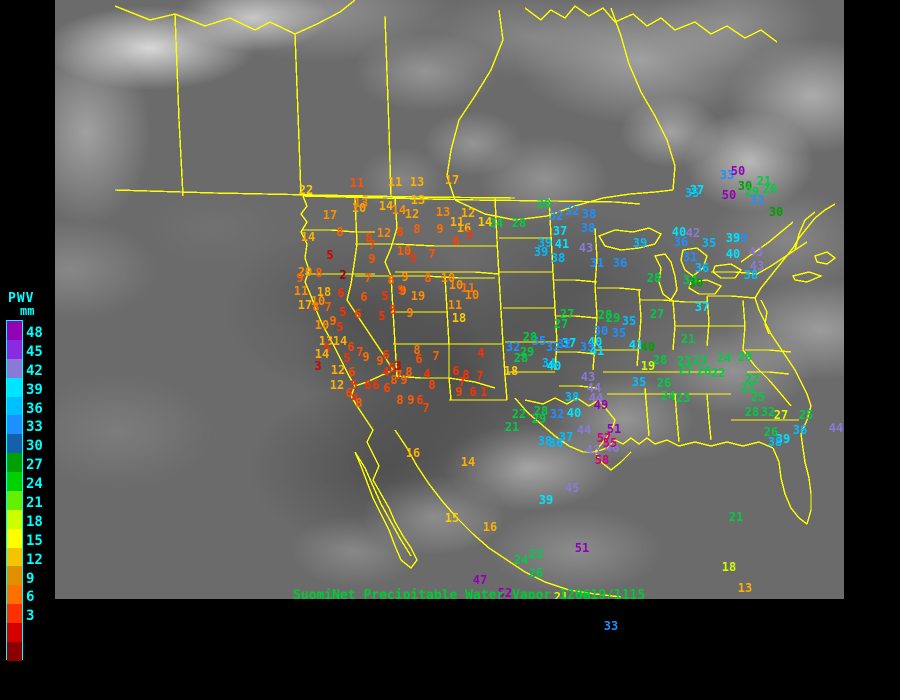 The width and height of the screenshot is (900, 700). I want to click on pwv-station-value: 1, so click(484, 392).